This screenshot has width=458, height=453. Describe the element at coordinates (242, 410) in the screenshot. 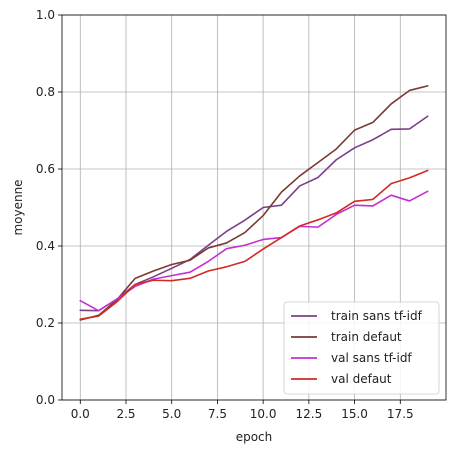

I see `x-axis: 0.0 2.5 5.0 7.5 10.0 12.5 15.0 17.5` at that location.